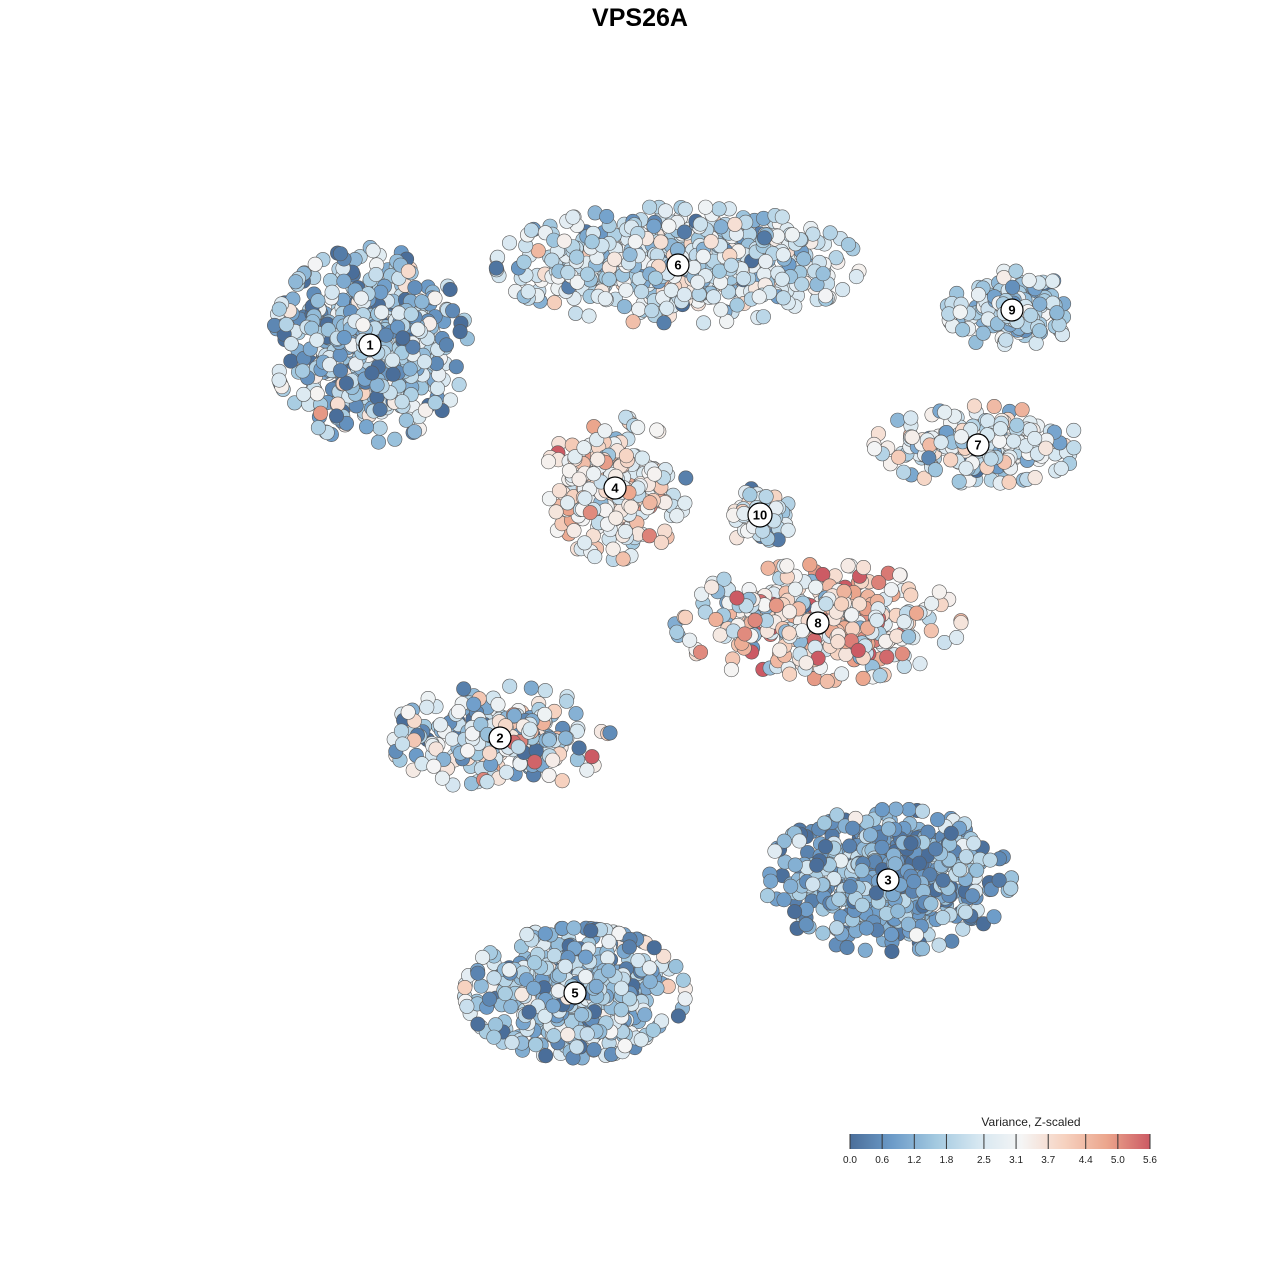  Describe the element at coordinates (499, 738) in the screenshot. I see `cluster-label-text: 2` at that location.